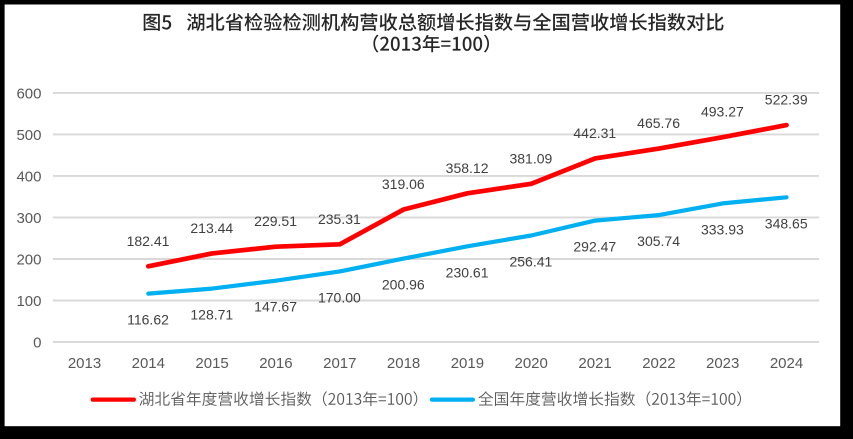  What do you see at coordinates (530, 158) in the screenshot?
I see `svg-text: 381.09` at bounding box center [530, 158].